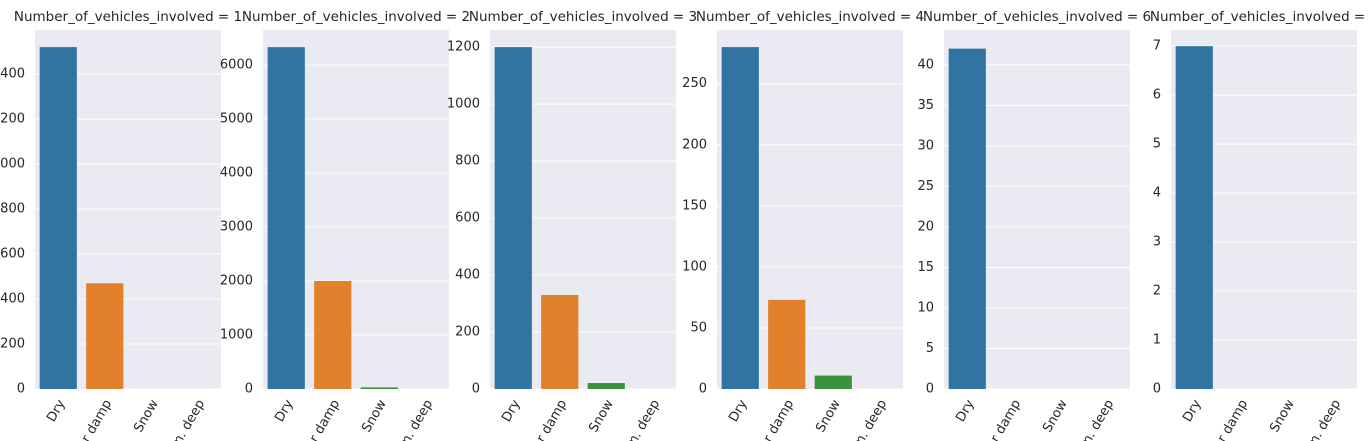  Describe the element at coordinates (694, 266) in the screenshot. I see `y-tick-label: 100` at that location.